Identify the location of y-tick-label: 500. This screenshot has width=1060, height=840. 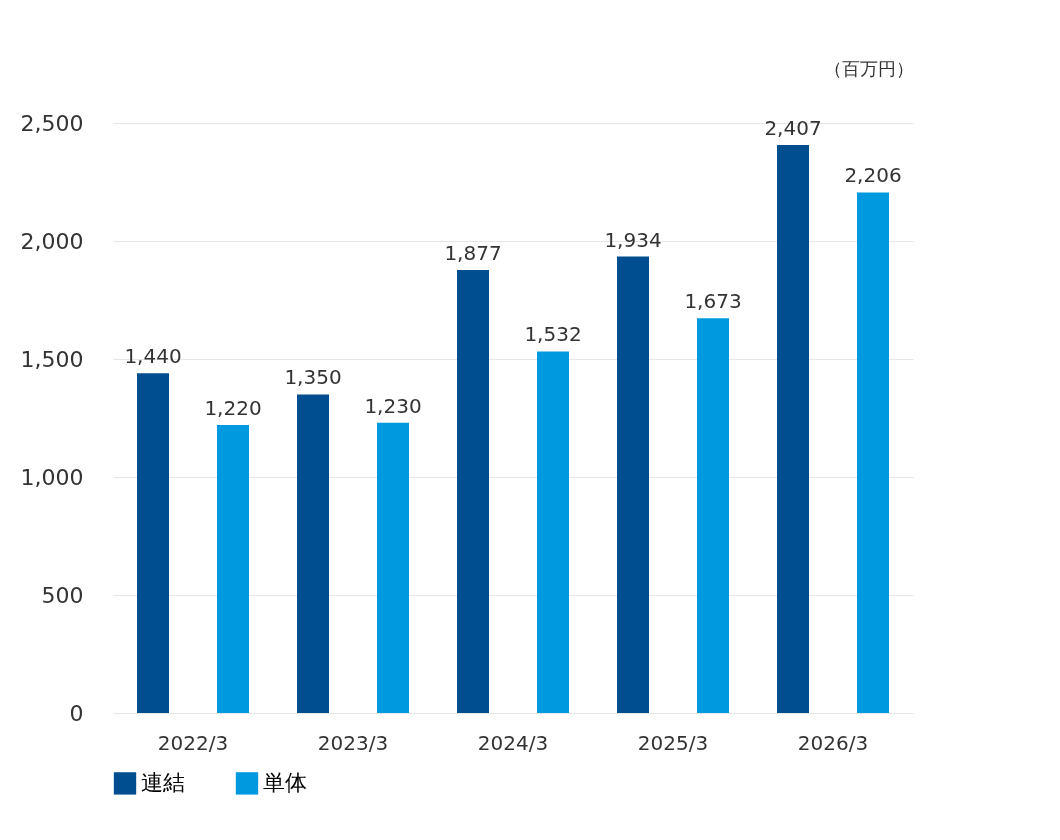
(62, 595).